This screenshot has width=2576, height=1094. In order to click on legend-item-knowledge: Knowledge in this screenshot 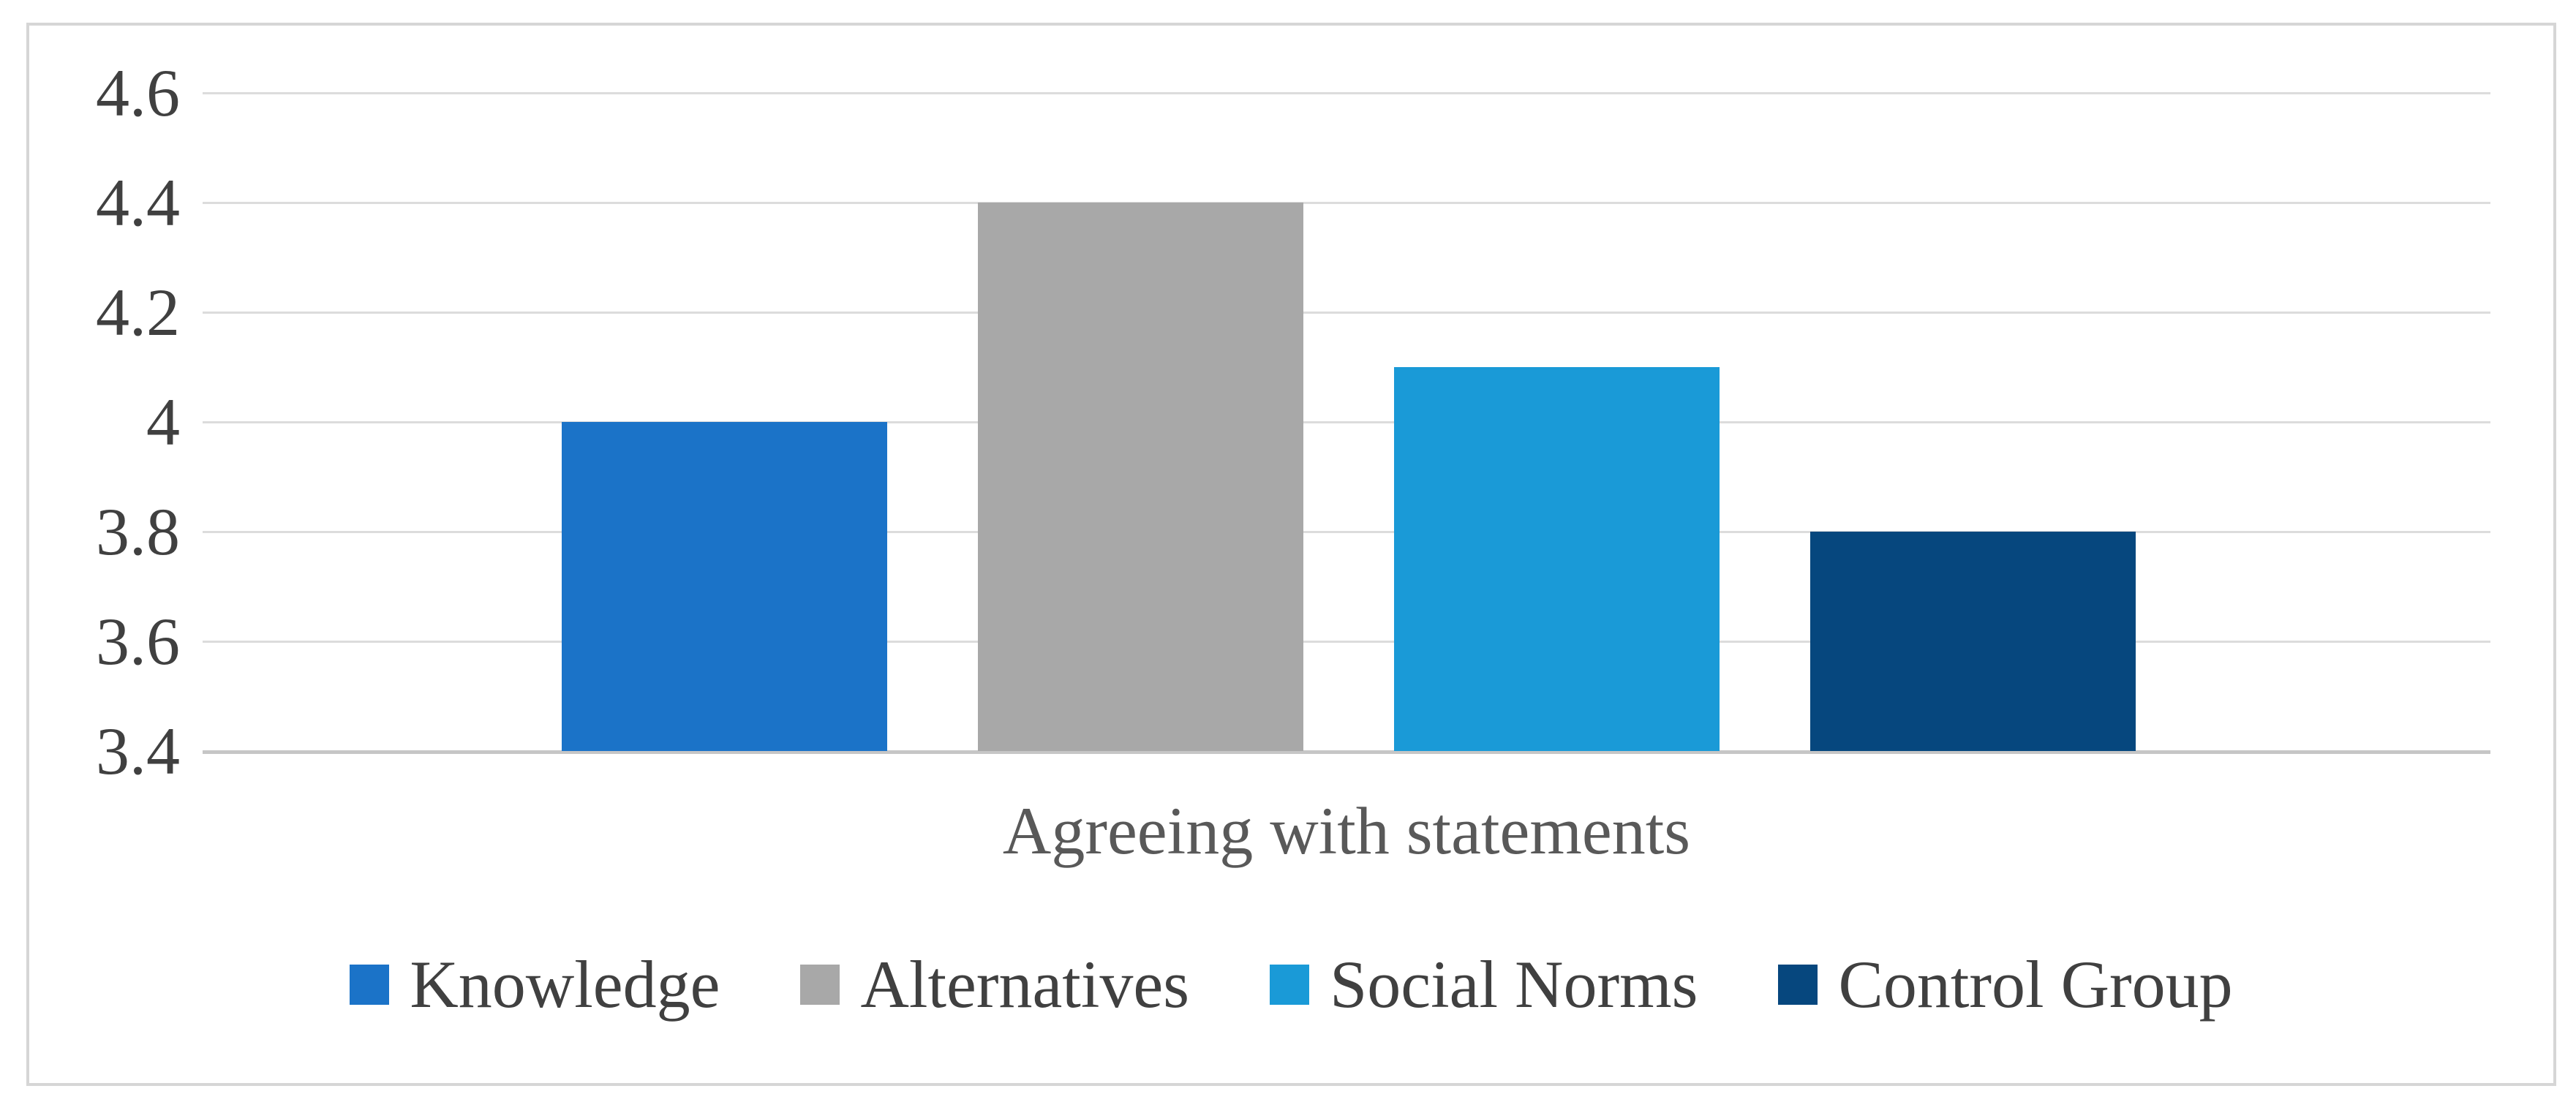, I will do `click(535, 984)`.